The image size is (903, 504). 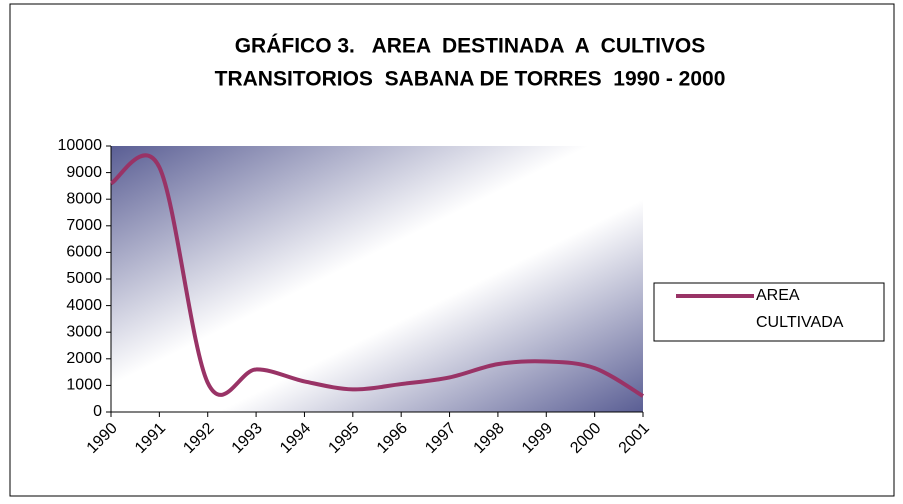 I want to click on legend-box, so click(x=769, y=312).